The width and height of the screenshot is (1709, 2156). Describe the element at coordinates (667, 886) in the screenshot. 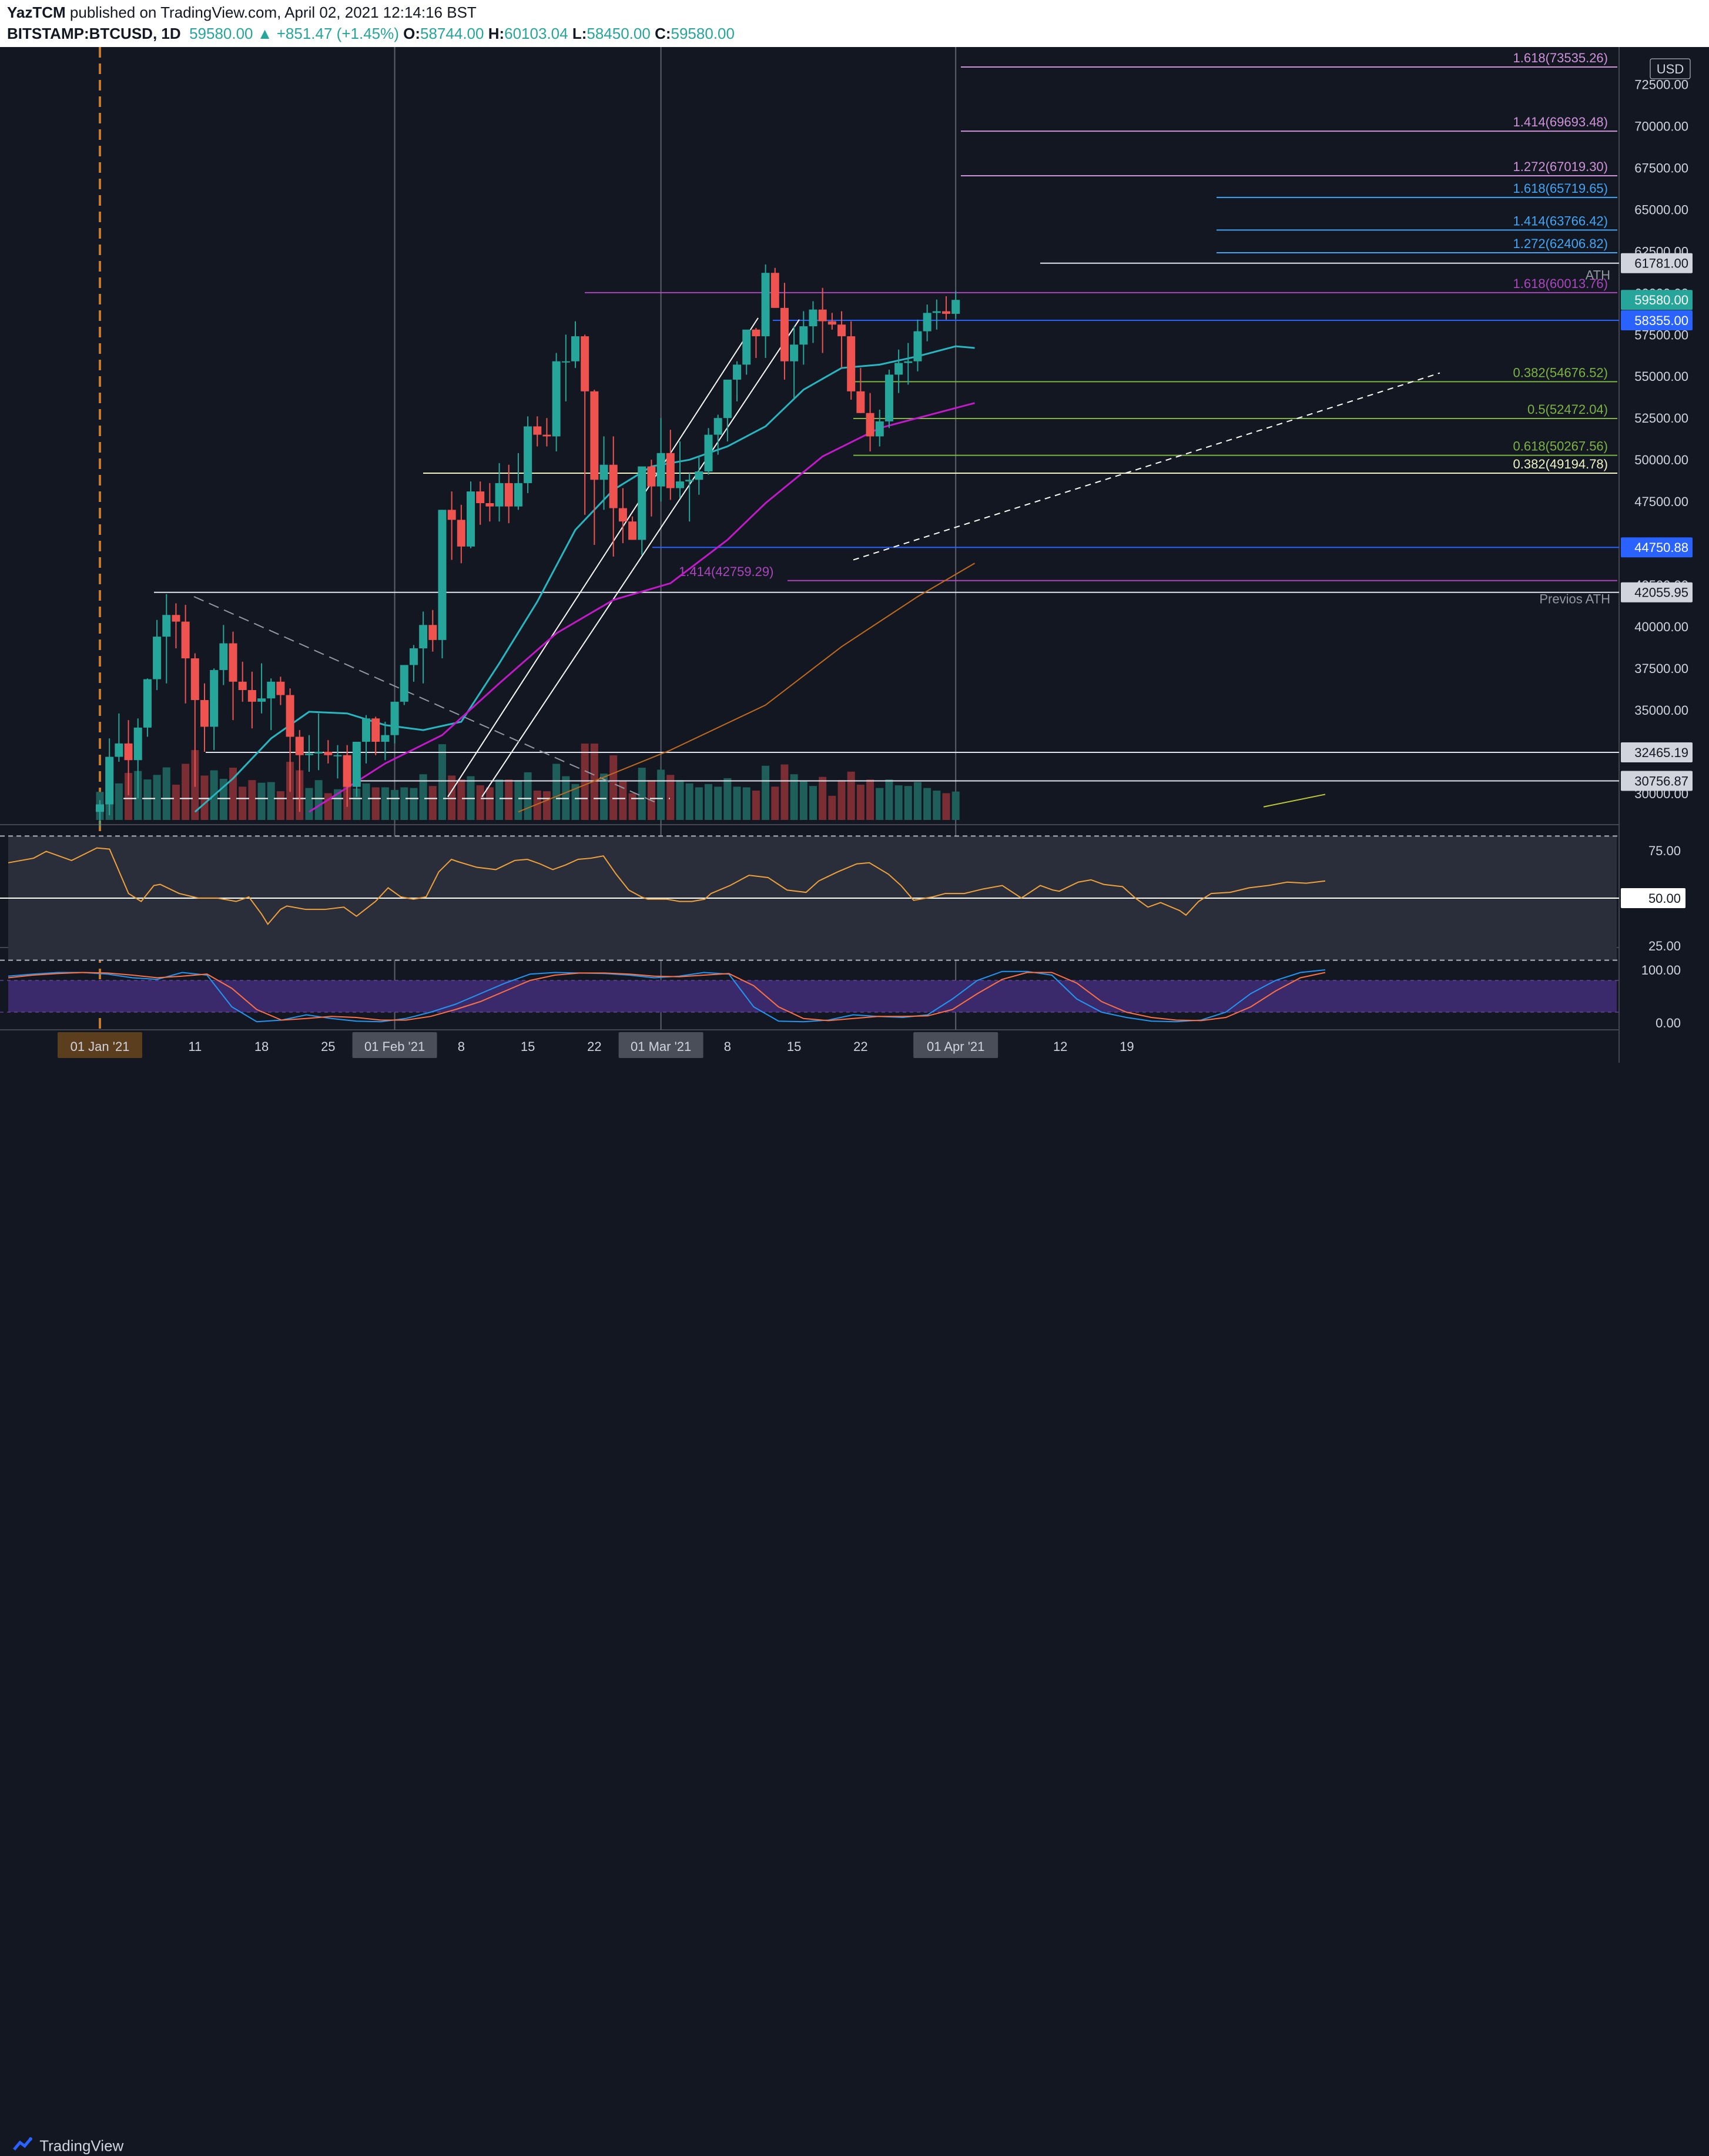

I see `rsi-line` at that location.